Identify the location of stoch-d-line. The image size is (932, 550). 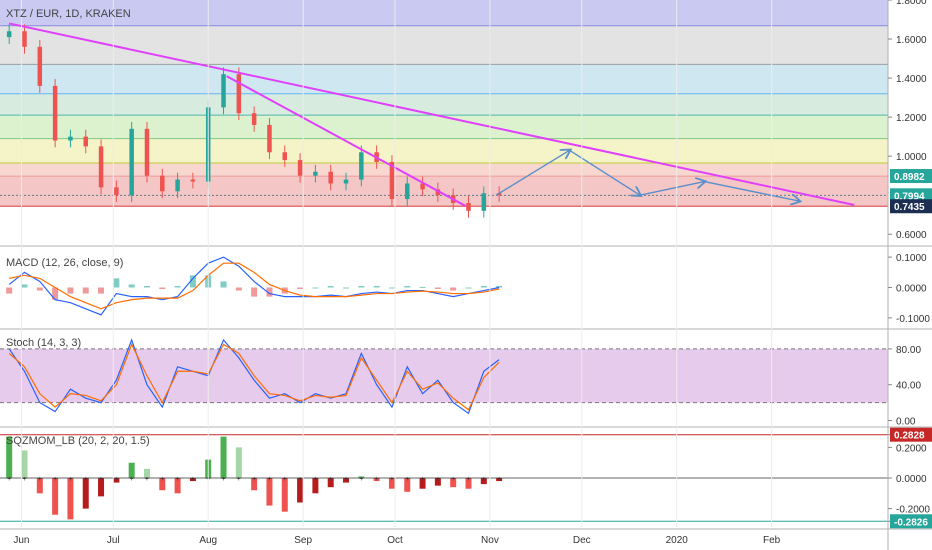
(254, 376).